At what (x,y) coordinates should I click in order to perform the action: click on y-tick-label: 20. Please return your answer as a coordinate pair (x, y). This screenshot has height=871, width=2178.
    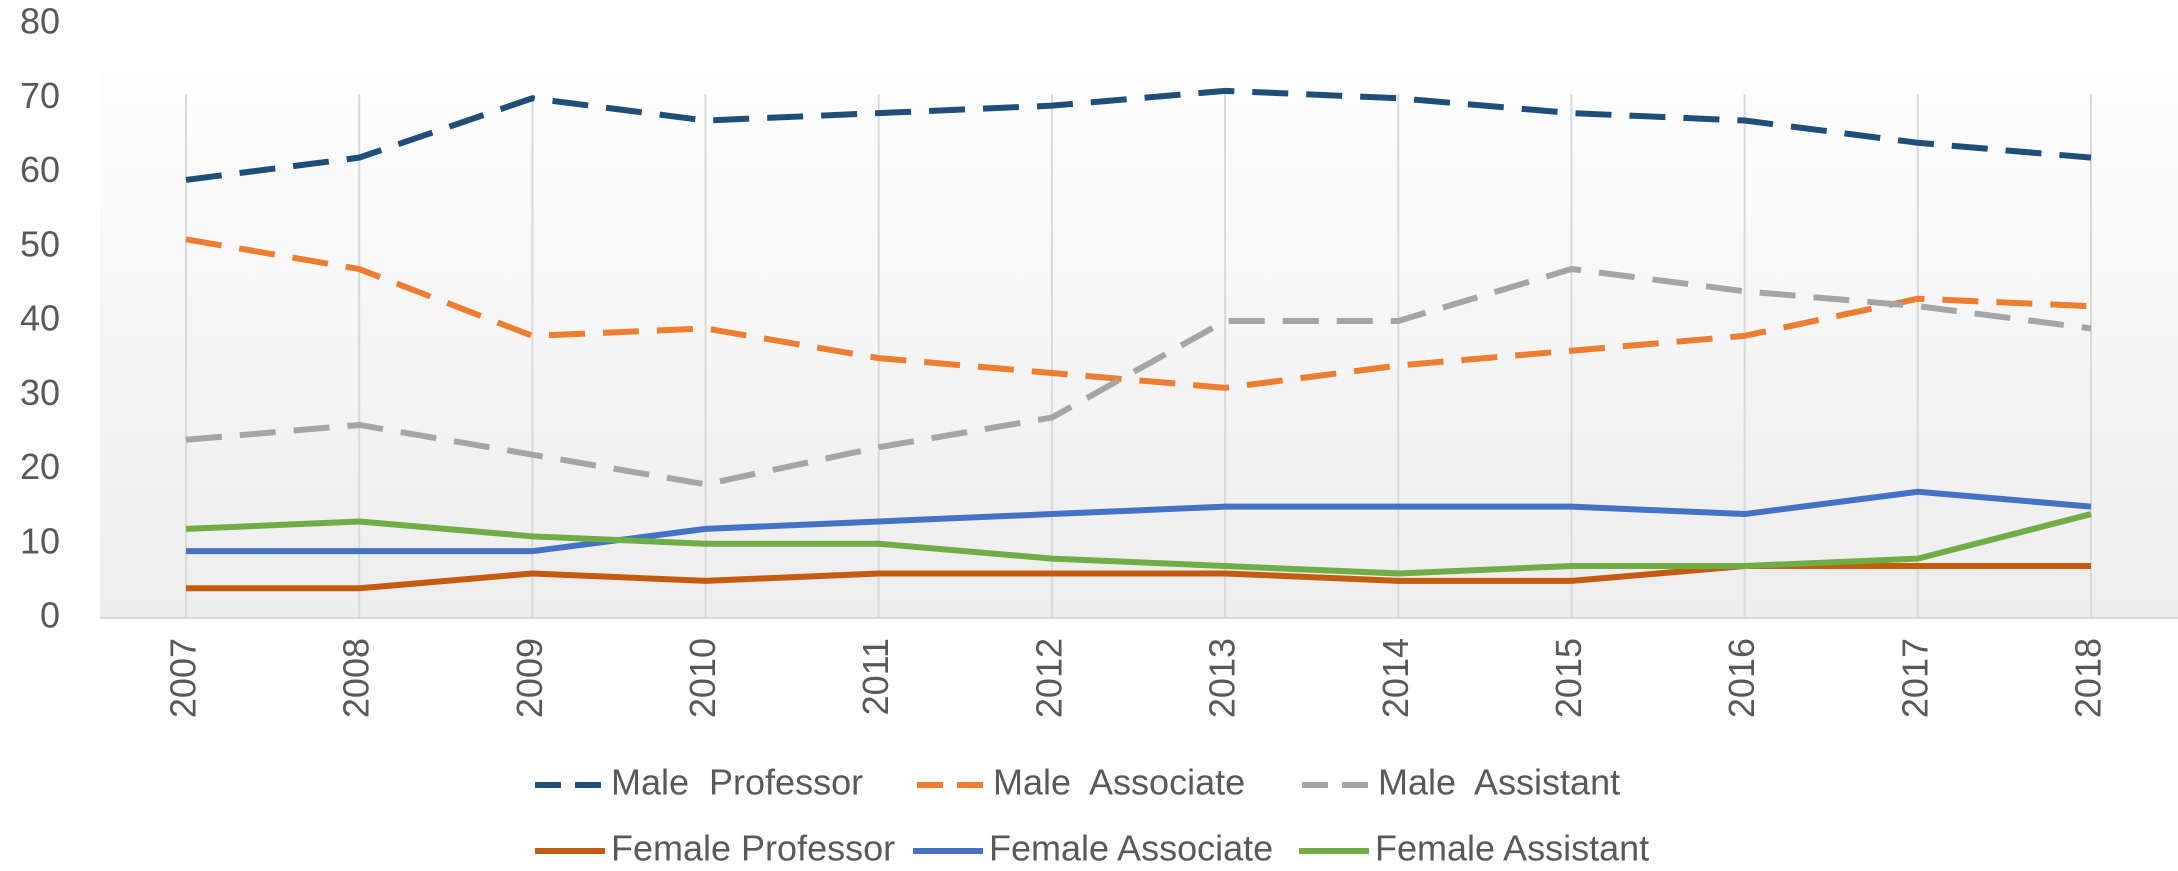
    Looking at the image, I should click on (40, 466).